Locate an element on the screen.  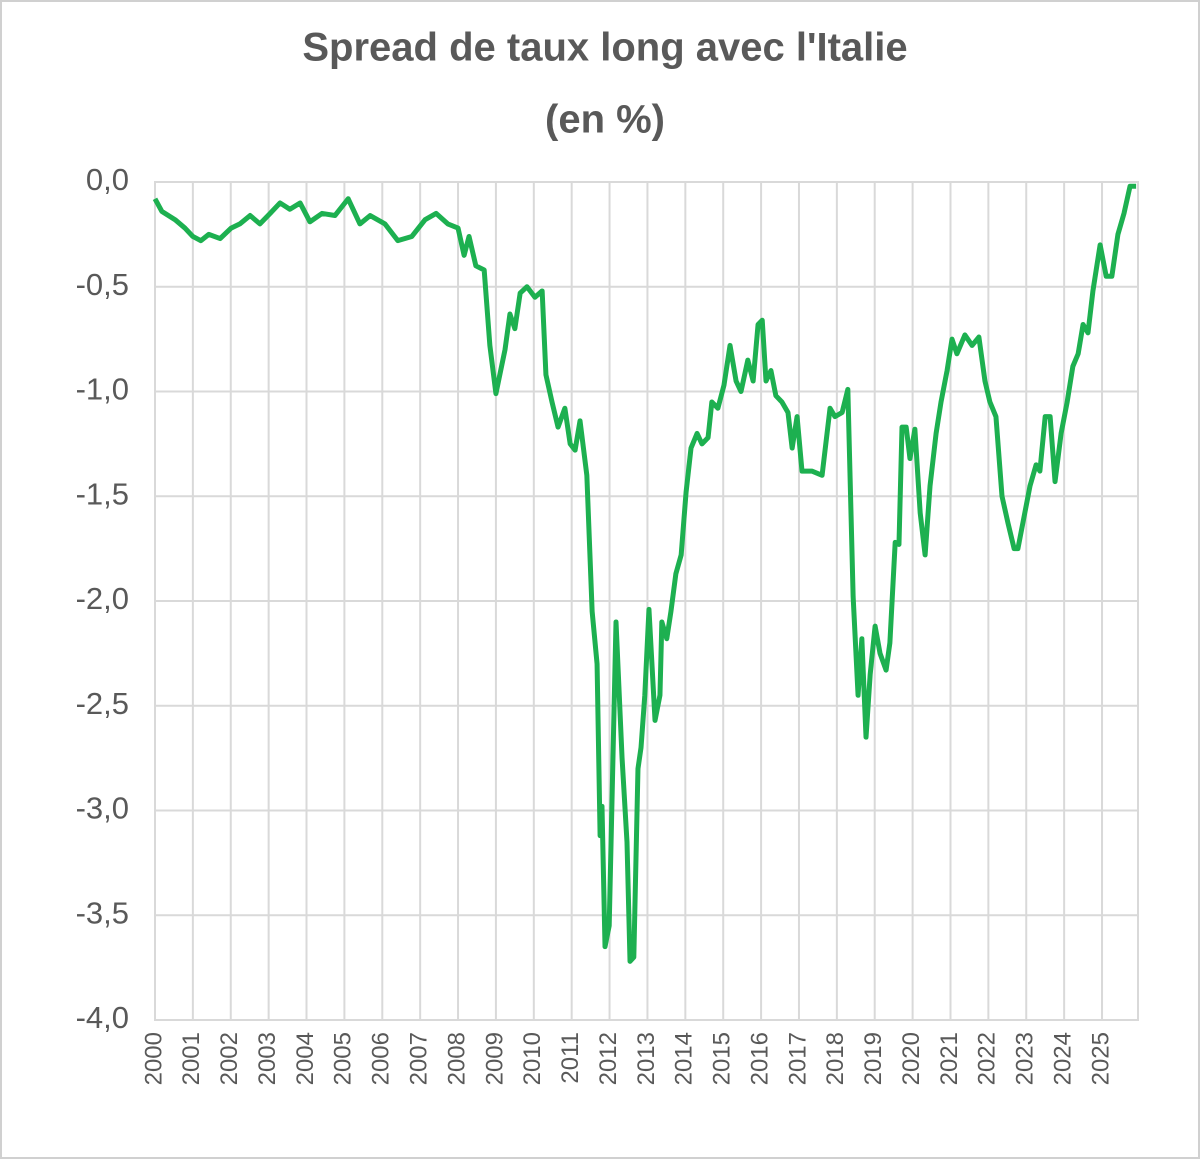
x-tick-label: 2002 is located at coordinates (229, 1058).